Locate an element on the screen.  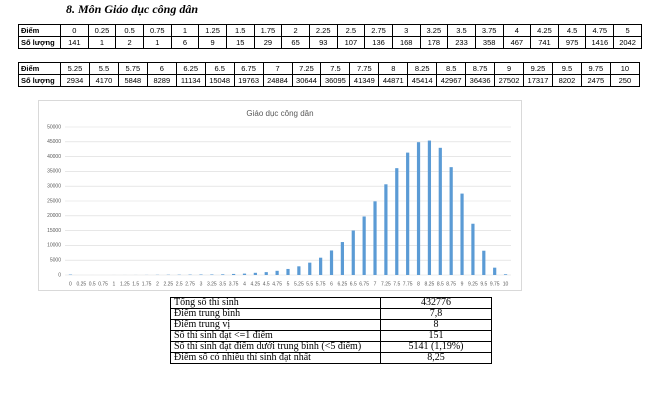
count-cell: 178 is located at coordinates (434, 42).